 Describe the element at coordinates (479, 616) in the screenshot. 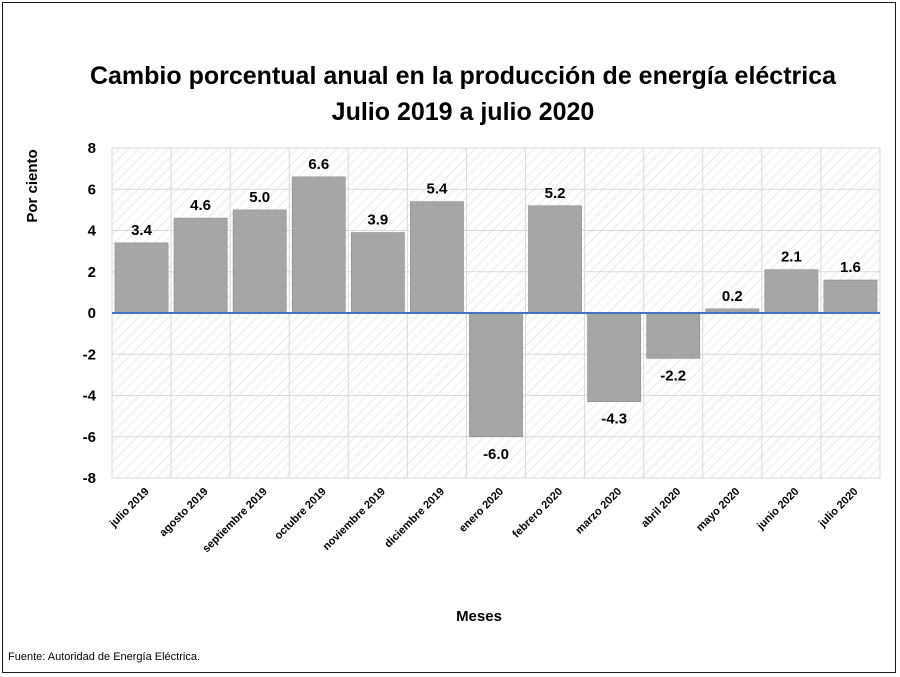

I see `x-axis-label: Meses` at that location.